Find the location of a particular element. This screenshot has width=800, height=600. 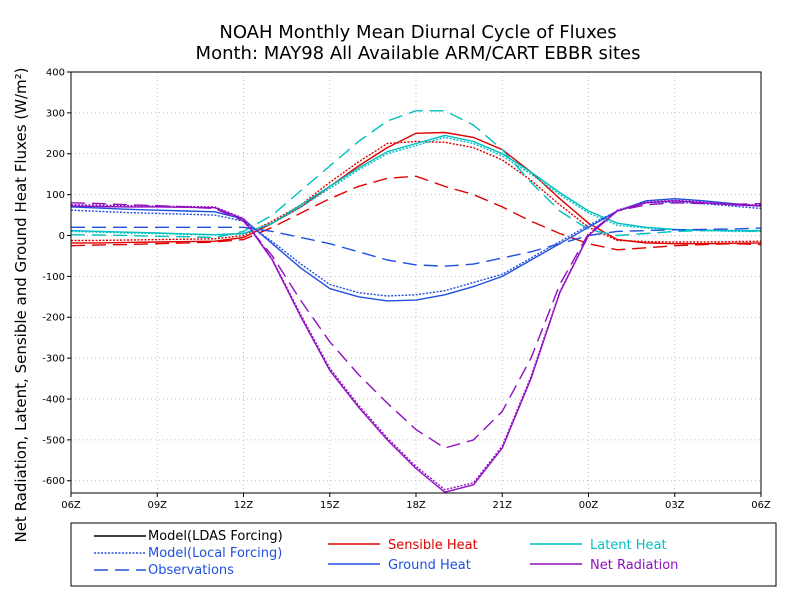

y-tick-label: 100 is located at coordinates (55, 195).